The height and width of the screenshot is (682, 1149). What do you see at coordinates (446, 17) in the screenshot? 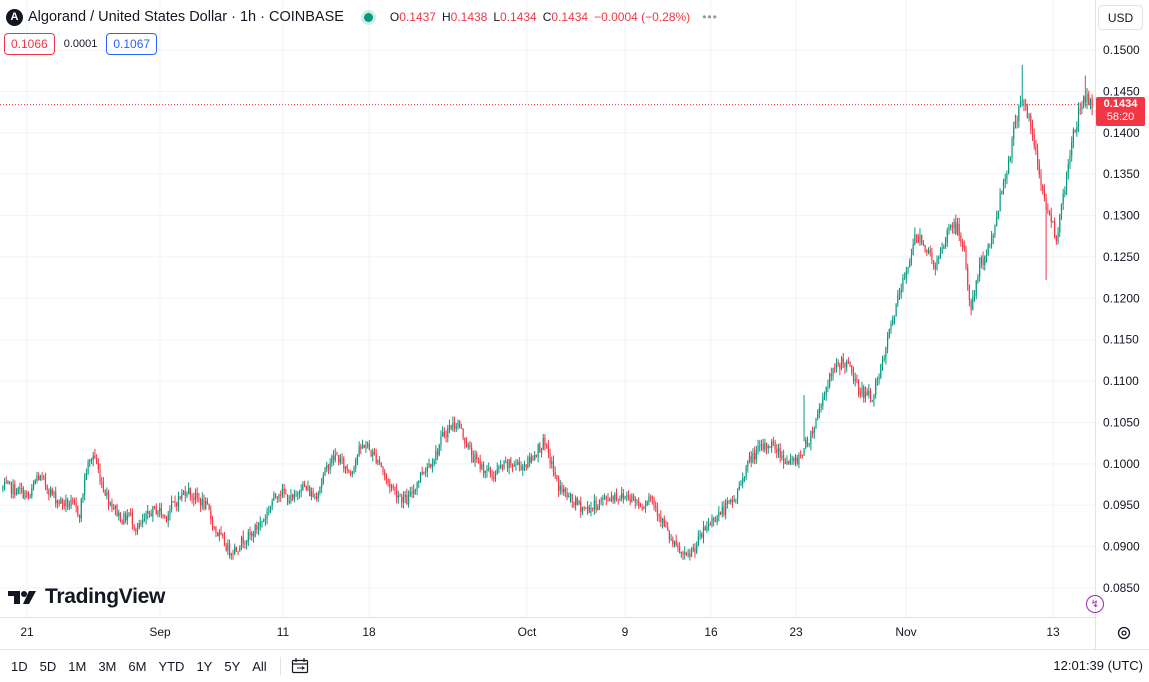
I see `ohlc-high-key: H` at bounding box center [446, 17].